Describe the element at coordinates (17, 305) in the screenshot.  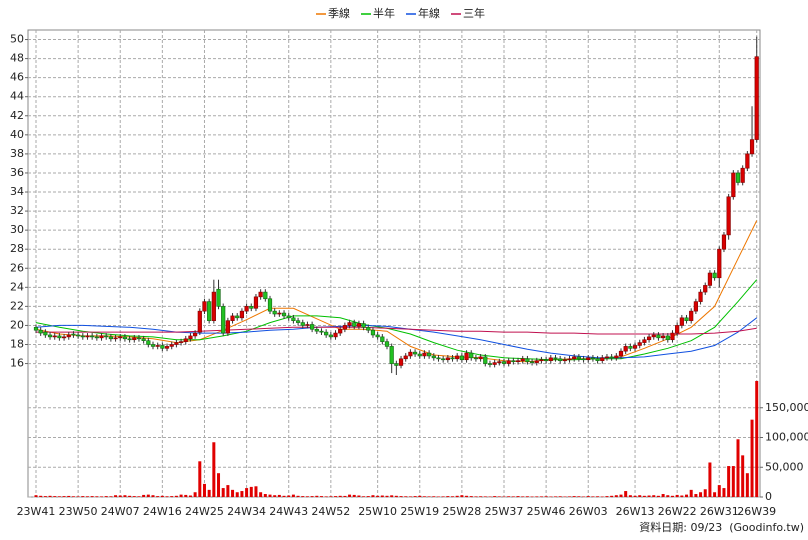
I see `y-tick-label: 22` at that location.